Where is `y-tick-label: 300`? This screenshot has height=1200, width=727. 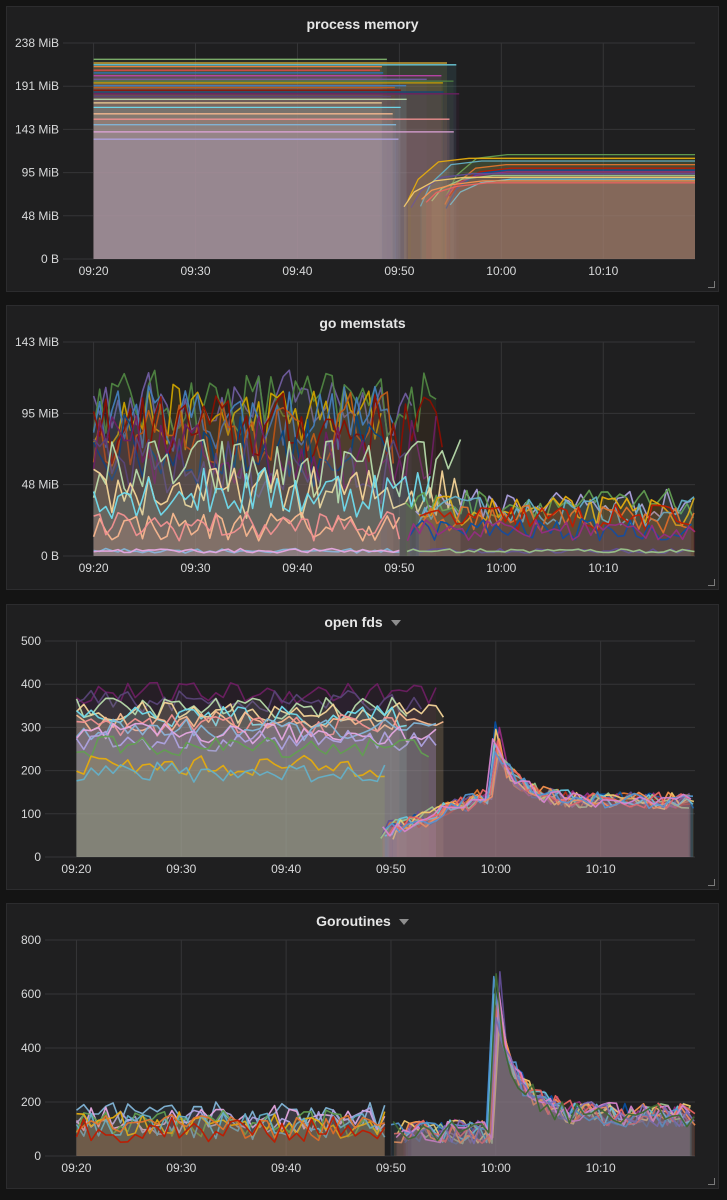
y-tick-label: 300 is located at coordinates (31, 727).